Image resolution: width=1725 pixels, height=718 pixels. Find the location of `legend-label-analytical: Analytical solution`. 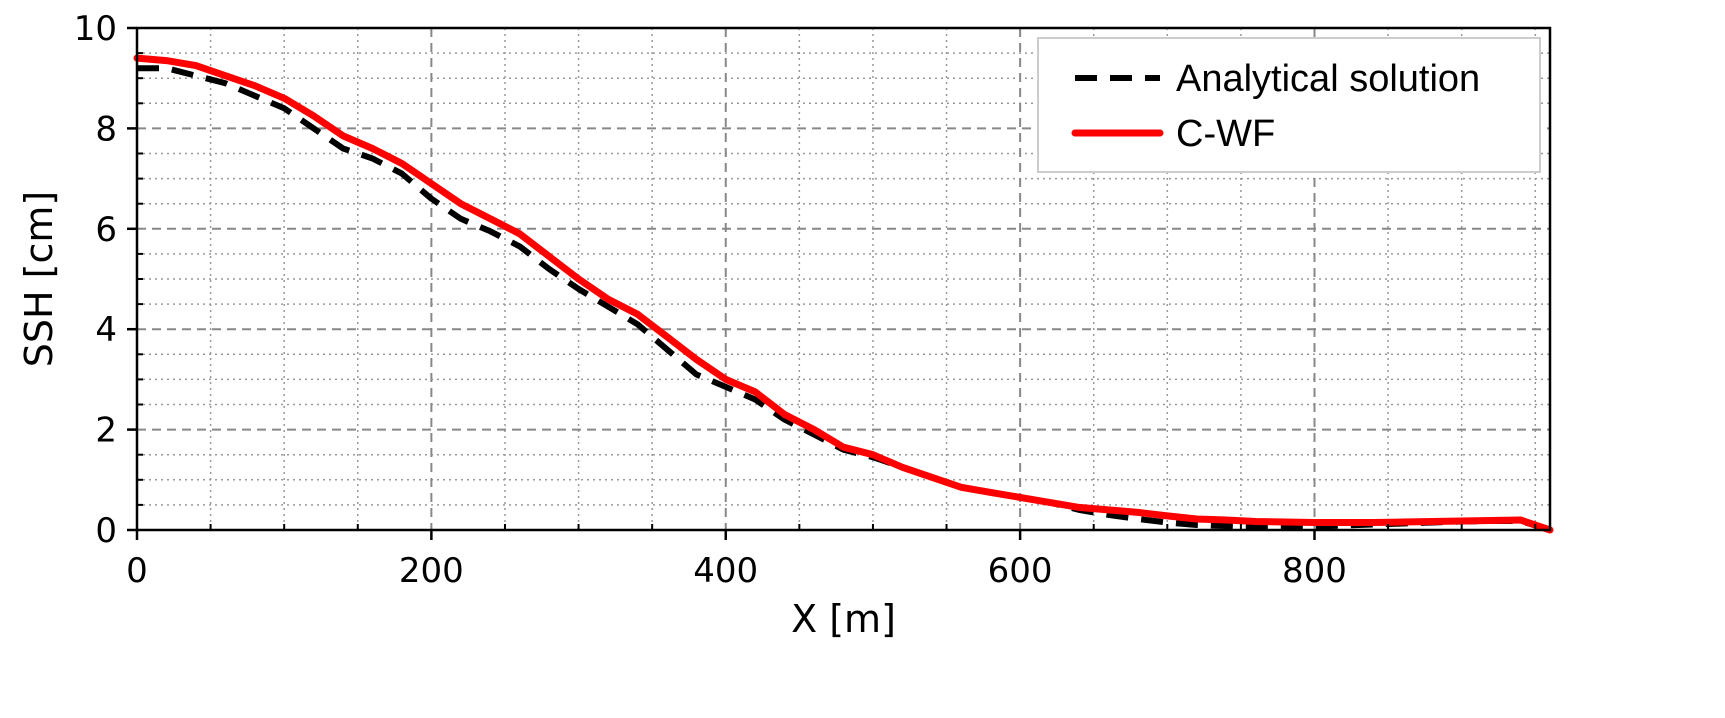

legend-label-analytical: Analytical solution is located at coordinates (1328, 79).